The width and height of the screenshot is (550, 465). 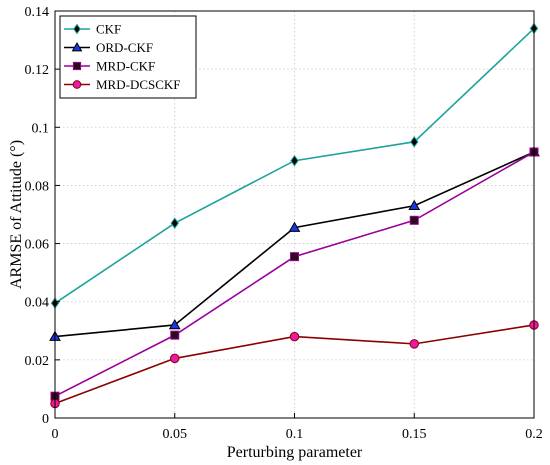 I want to click on y-tick-label: 0.14, so click(x=37, y=12).